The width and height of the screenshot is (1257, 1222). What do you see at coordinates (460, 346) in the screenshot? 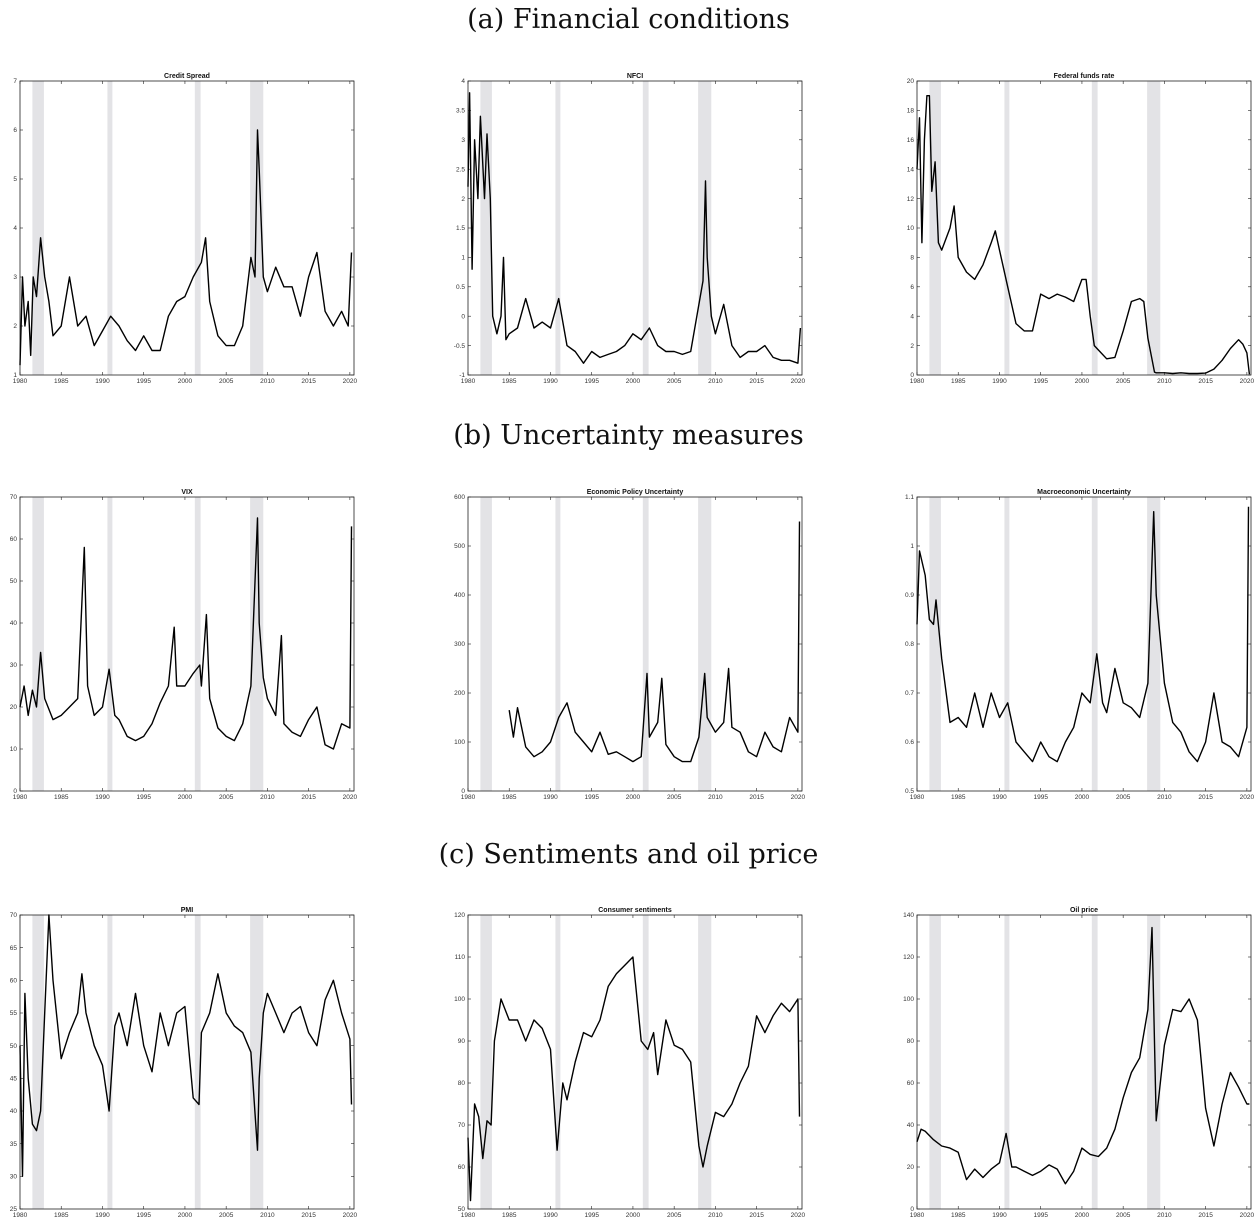
I see `y-tick-label: -0.5` at bounding box center [460, 346].